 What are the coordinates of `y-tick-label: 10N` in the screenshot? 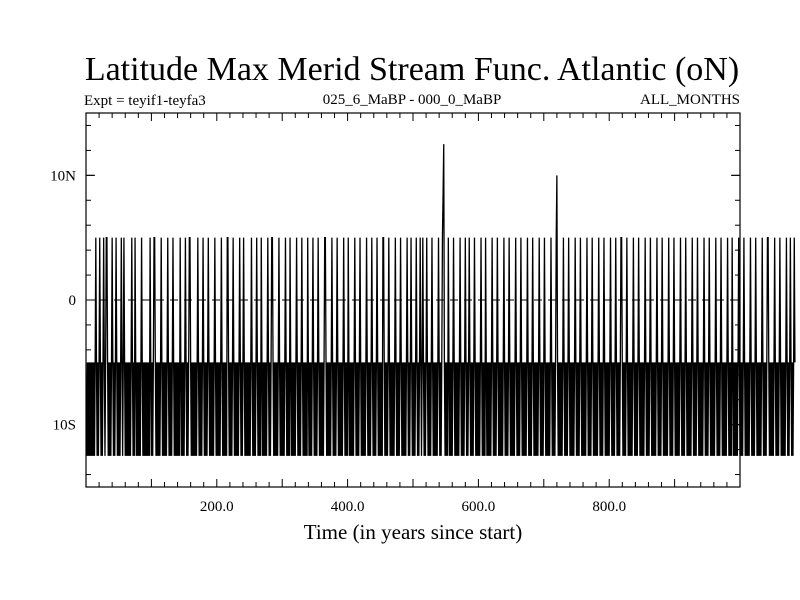 It's located at (63, 176).